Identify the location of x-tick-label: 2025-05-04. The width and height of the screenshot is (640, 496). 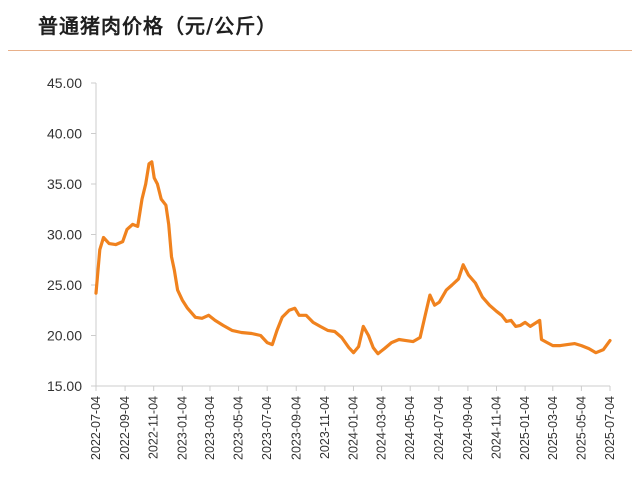
(581, 428).